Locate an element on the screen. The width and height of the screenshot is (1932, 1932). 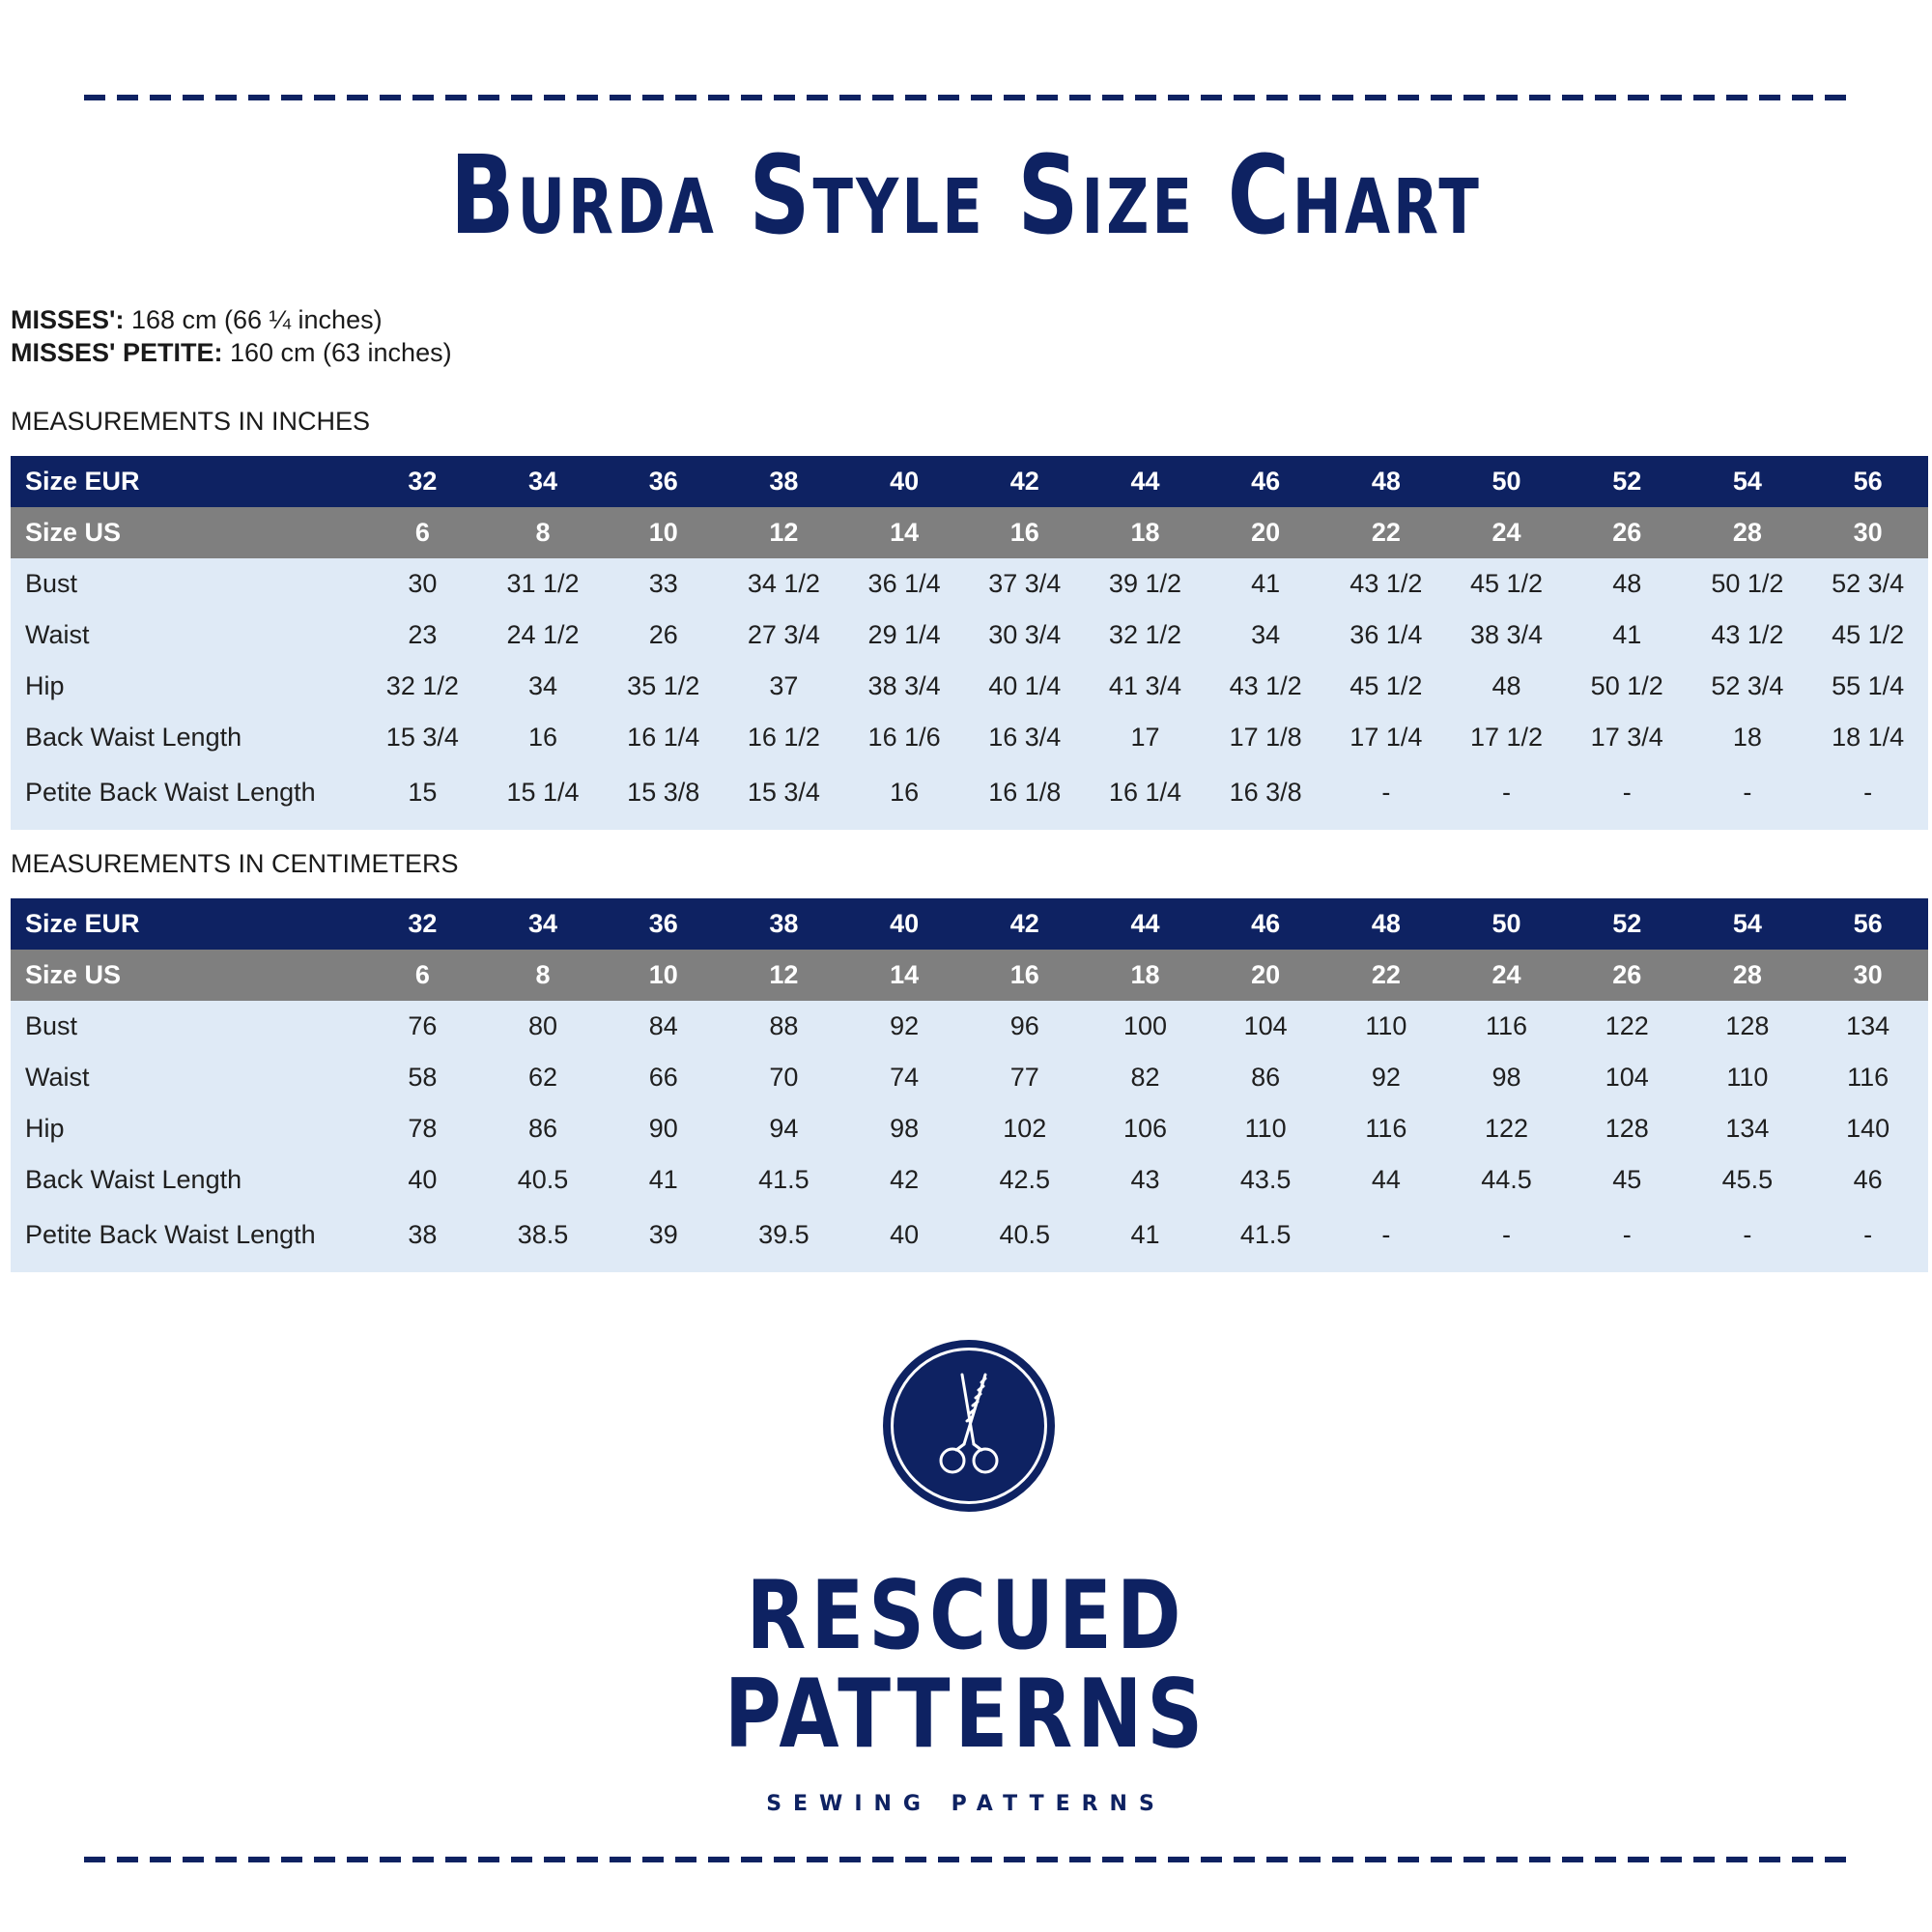
table-cell: 42.5 is located at coordinates (1025, 1180).